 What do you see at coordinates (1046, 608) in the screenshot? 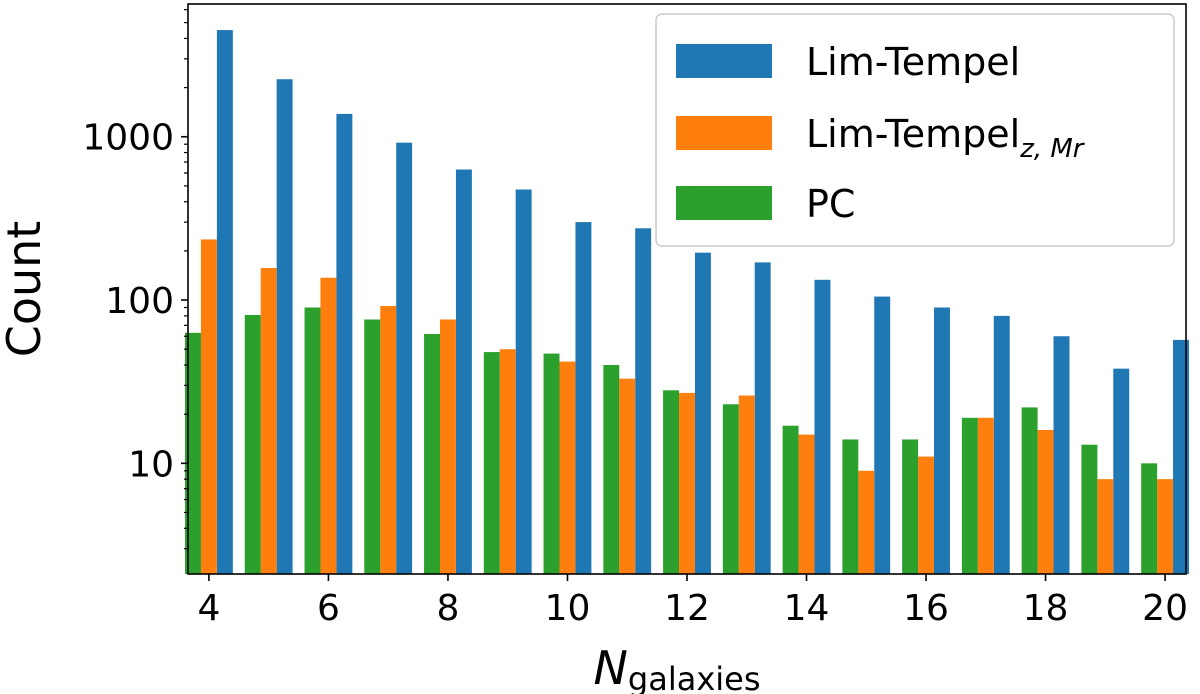
I see `x-tick-label: 18` at bounding box center [1046, 608].